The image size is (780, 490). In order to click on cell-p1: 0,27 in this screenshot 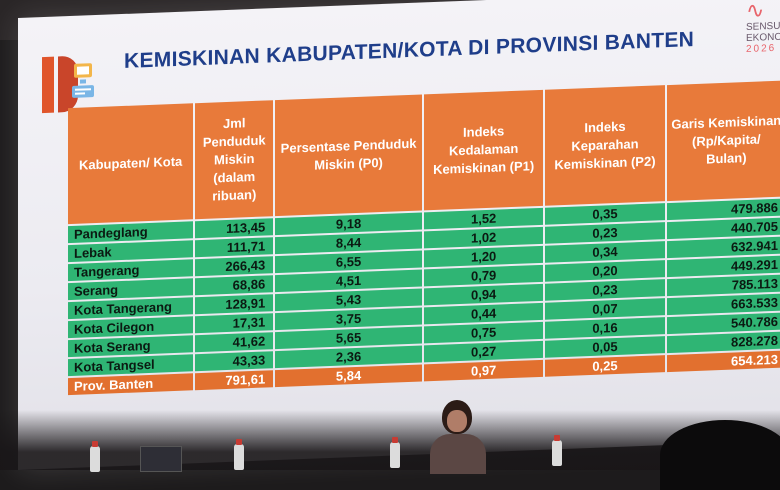, I will do `click(483, 351)`.